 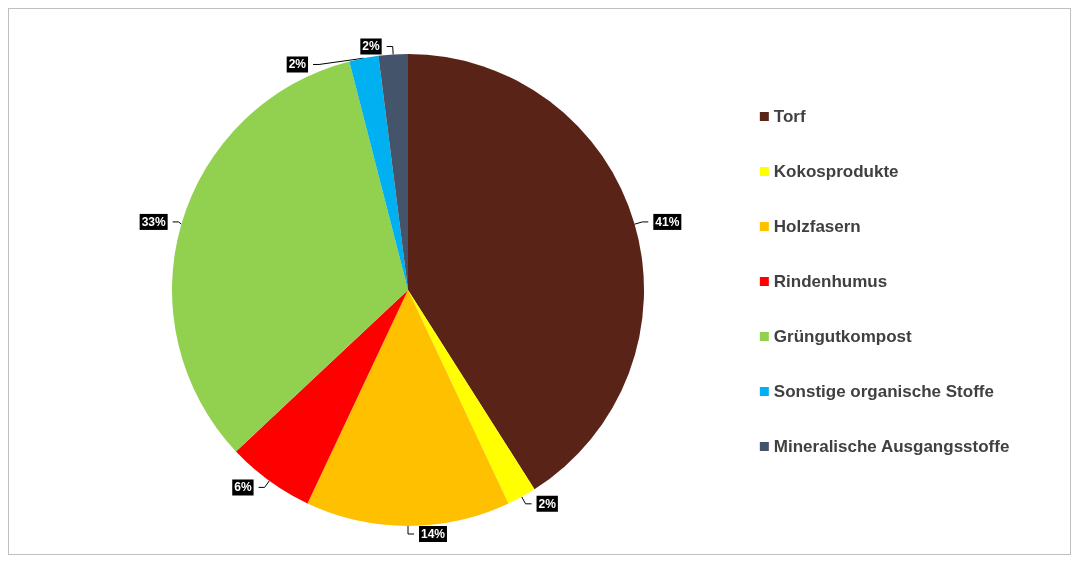 I want to click on legend-label: Holzfasern, so click(x=817, y=226).